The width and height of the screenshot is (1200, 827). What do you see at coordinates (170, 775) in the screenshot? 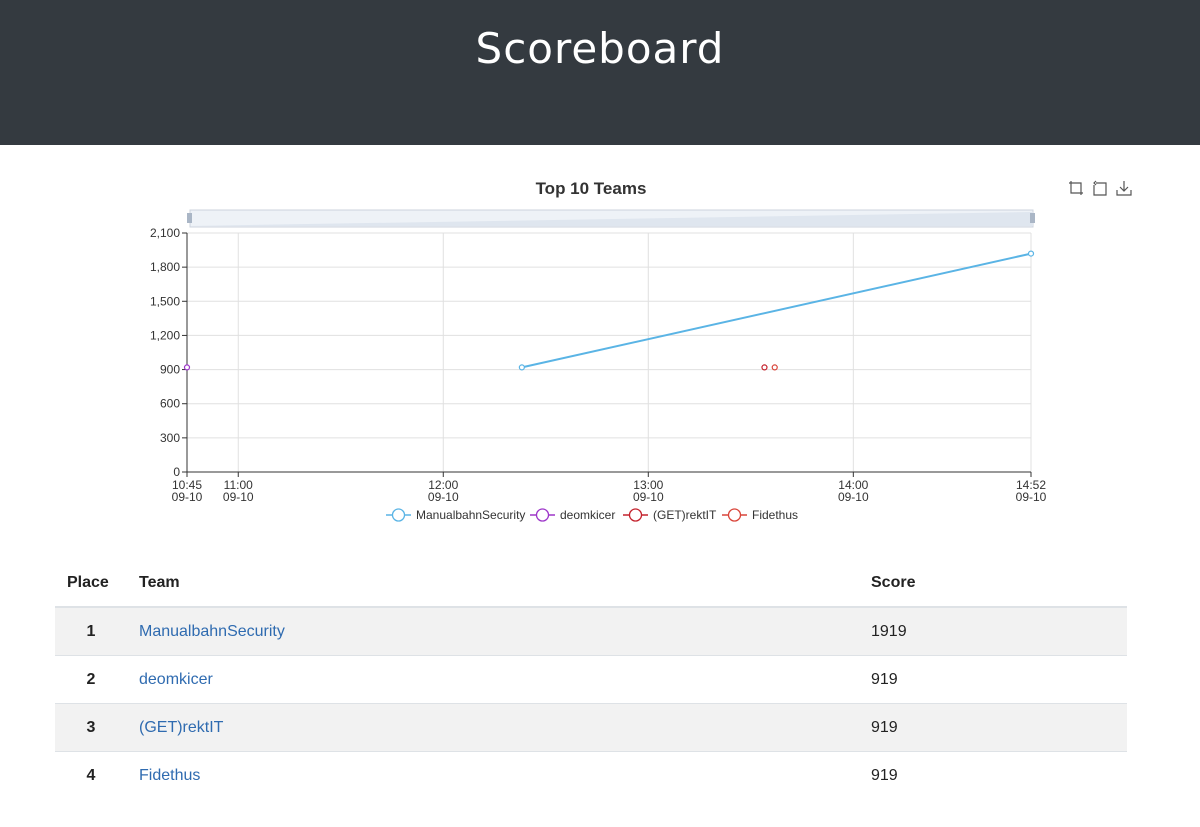
I see `team-link: Fidethus` at bounding box center [170, 775].